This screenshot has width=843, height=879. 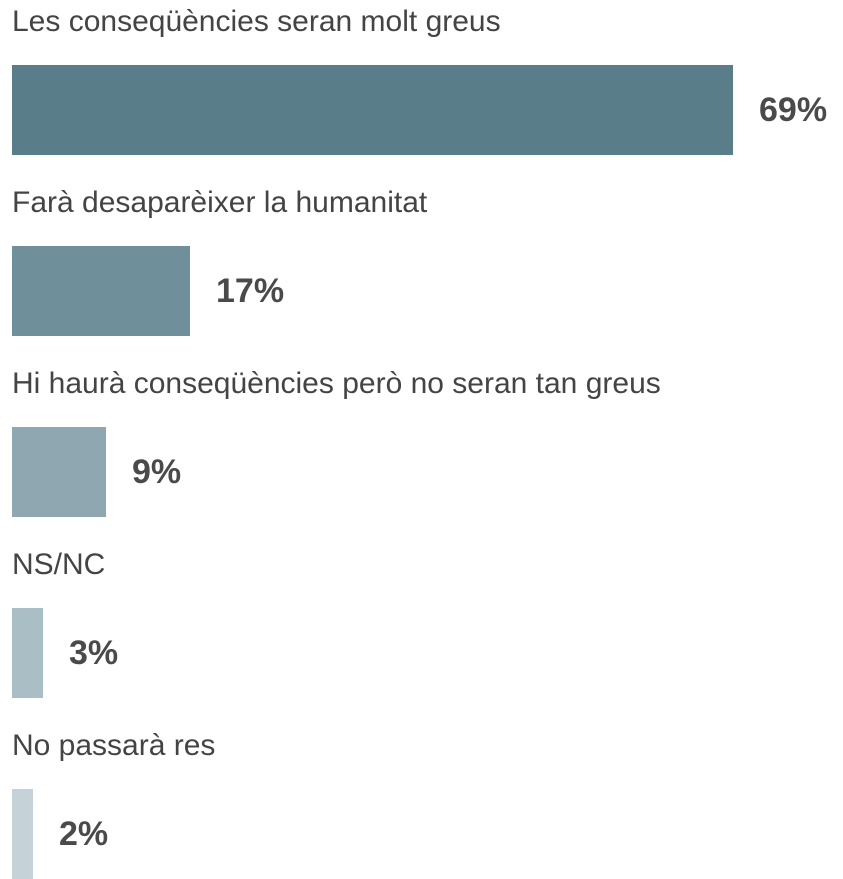 What do you see at coordinates (220, 202) in the screenshot?
I see `category-label: Farà desaparèixer la humanitat` at bounding box center [220, 202].